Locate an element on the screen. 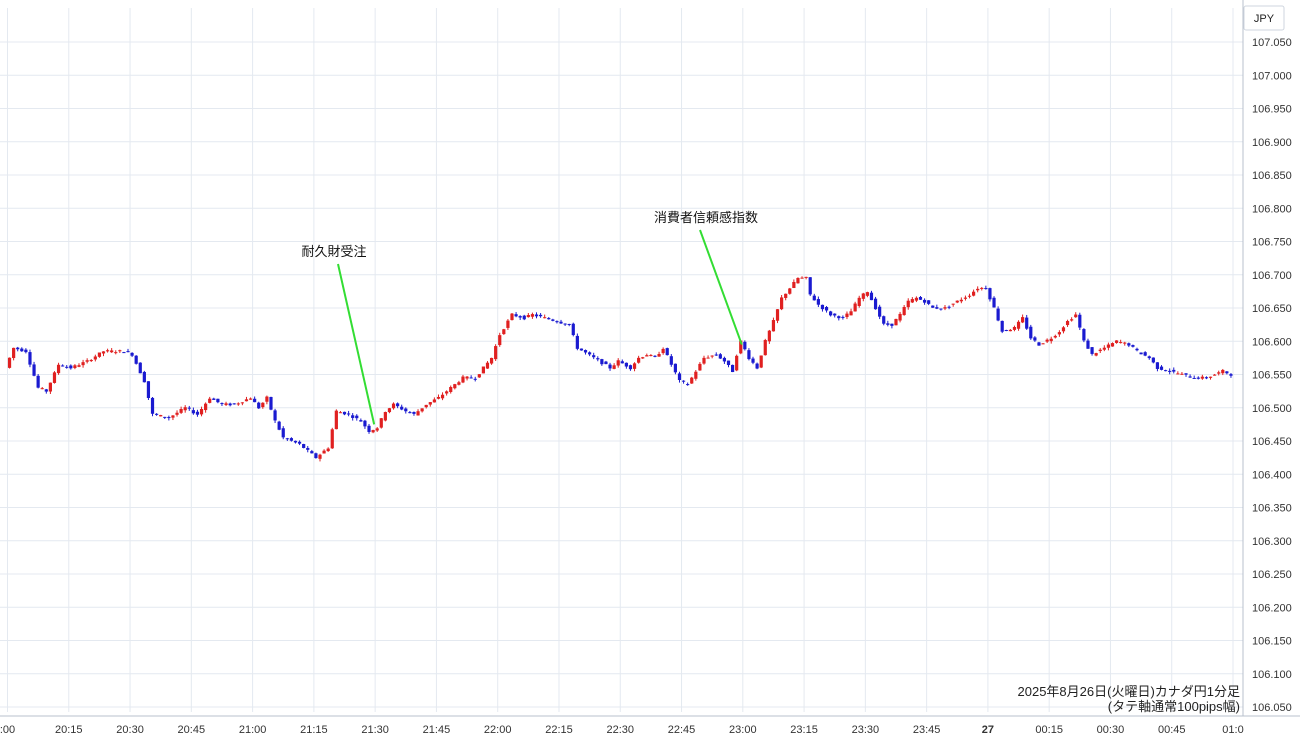 The height and width of the screenshot is (745, 1300). y-tick-label: 106.250 is located at coordinates (1272, 575).